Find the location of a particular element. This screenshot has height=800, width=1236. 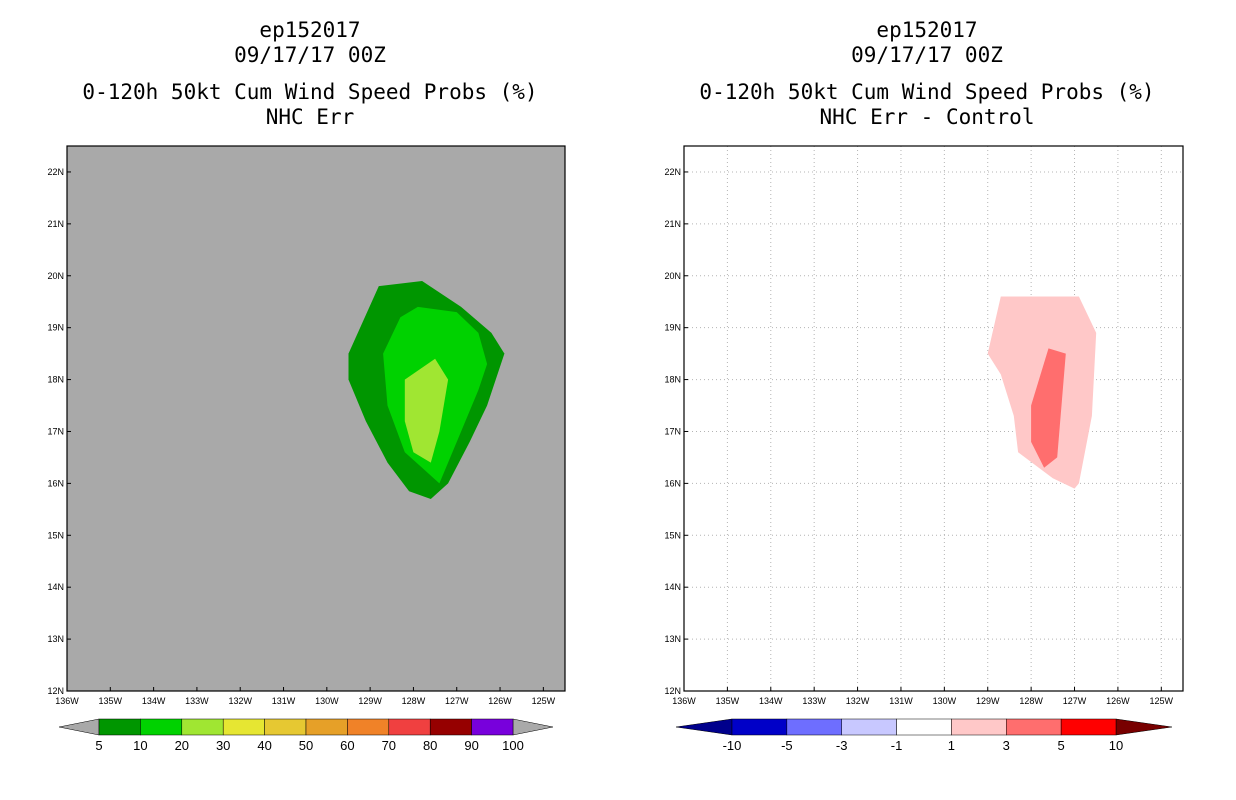

right-chart-title: 0-120h 50kt Cum Wind Speed Probs (%) is located at coordinates (927, 92).